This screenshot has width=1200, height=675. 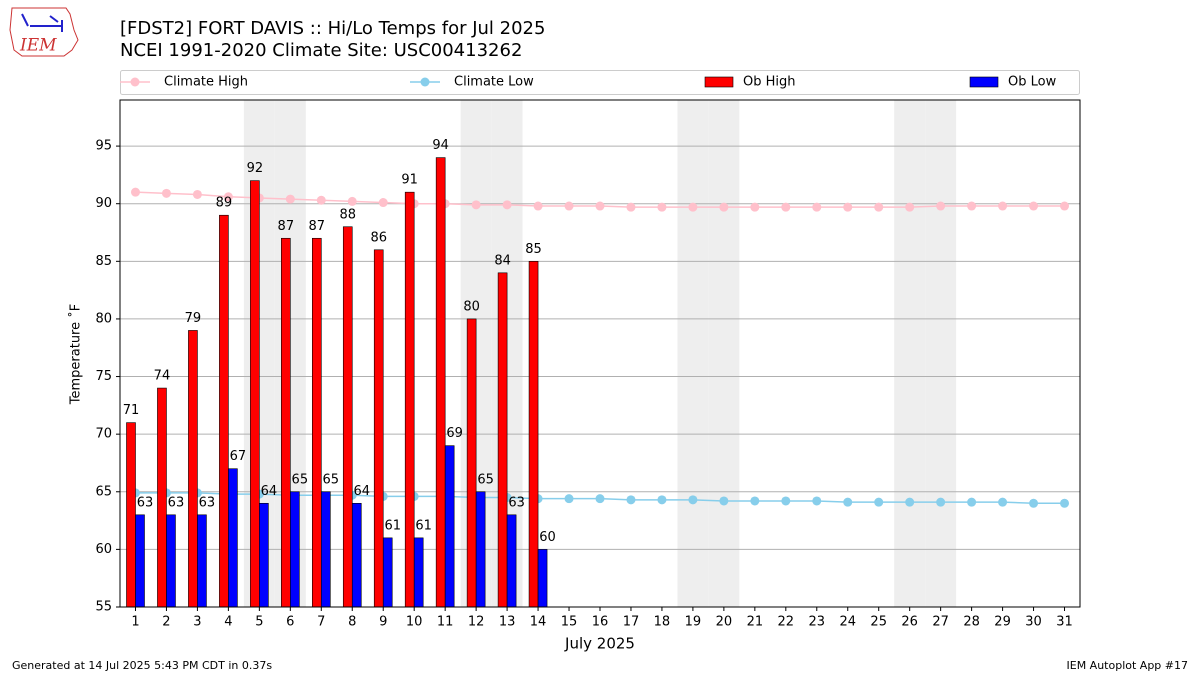 What do you see at coordinates (103, 549) in the screenshot?
I see `y-tick-label: 60` at bounding box center [103, 549].